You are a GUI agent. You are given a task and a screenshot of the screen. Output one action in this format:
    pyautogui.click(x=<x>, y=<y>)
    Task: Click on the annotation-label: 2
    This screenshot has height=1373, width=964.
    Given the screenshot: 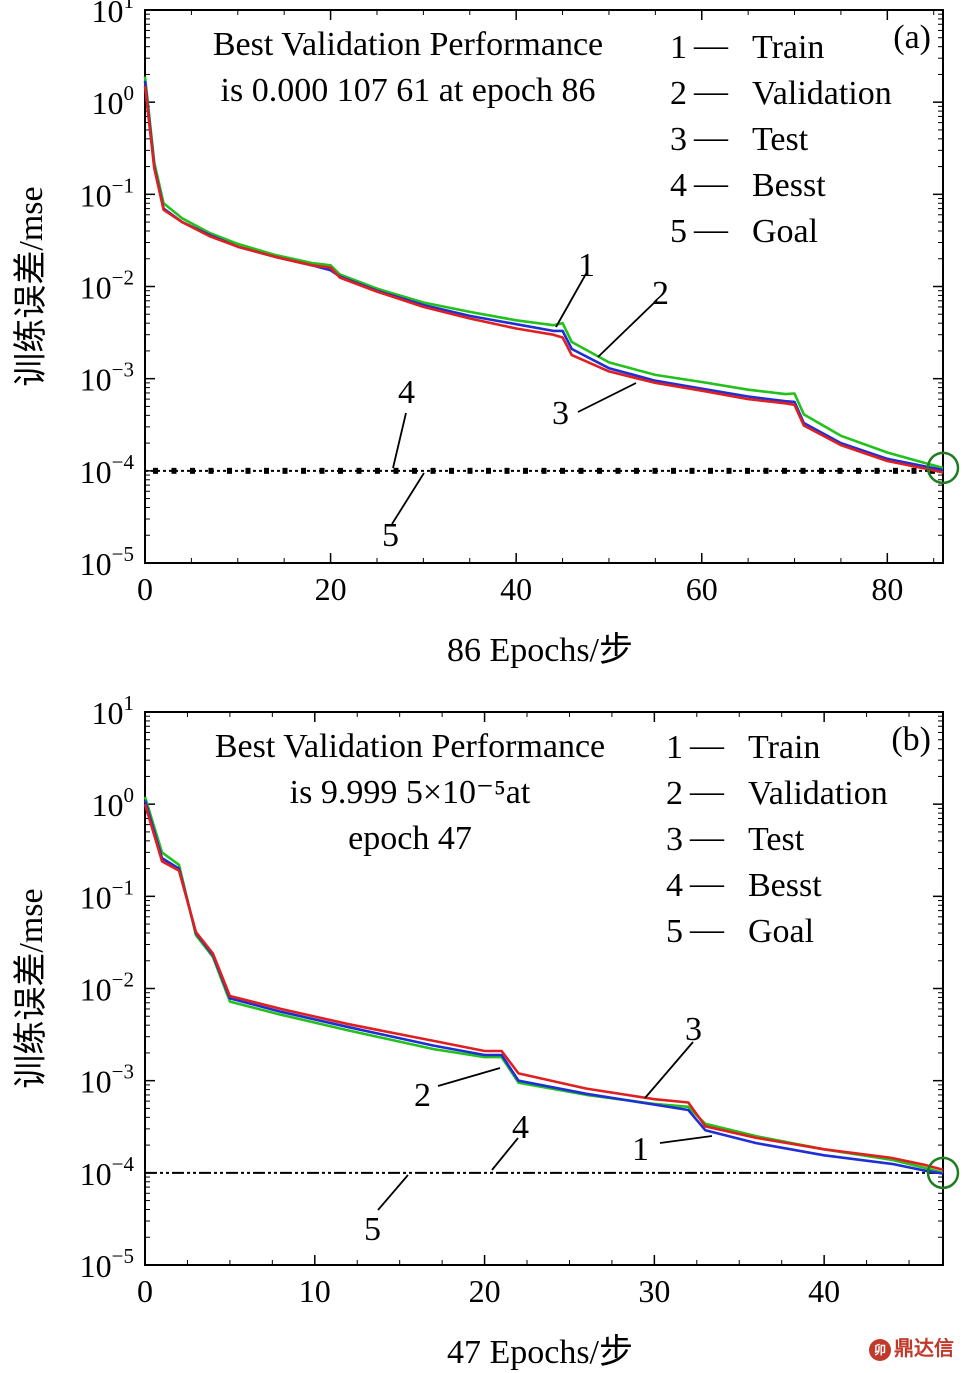 What is the action you would take?
    pyautogui.click(x=422, y=1095)
    